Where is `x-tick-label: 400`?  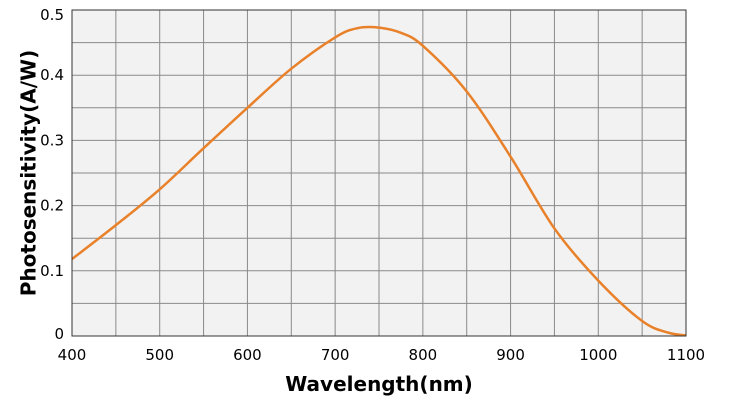 x-tick-label: 400 is located at coordinates (72, 355).